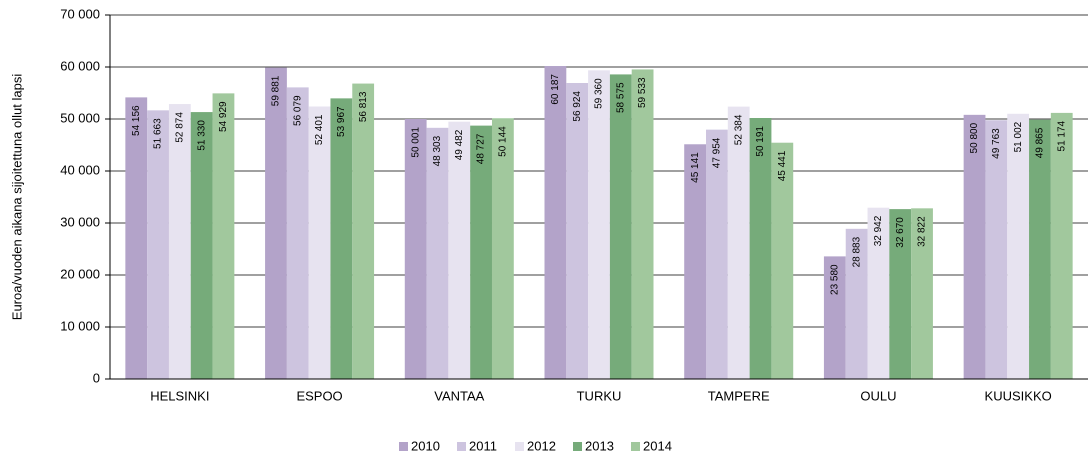 The image size is (1088, 457). Describe the element at coordinates (782, 165) in the screenshot. I see `value-label: 45 441` at that location.